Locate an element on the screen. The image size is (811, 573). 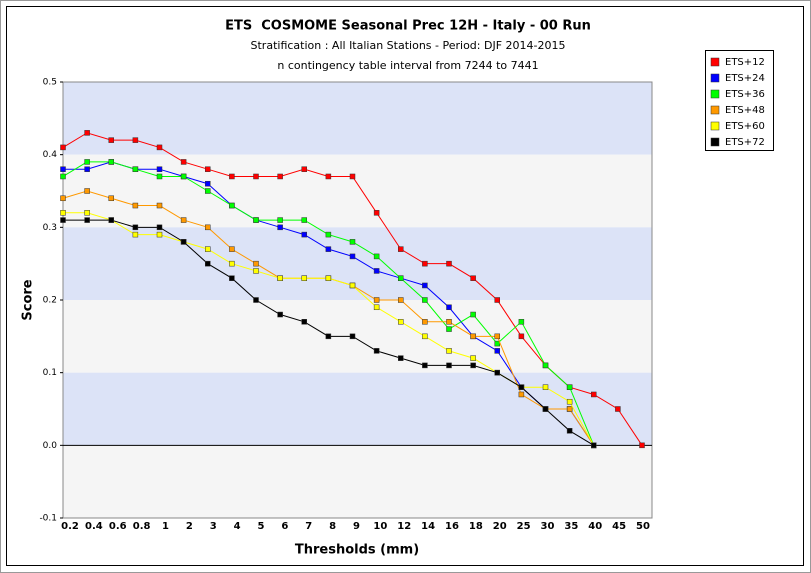
x-tick-label: 7 is located at coordinates (308, 526).